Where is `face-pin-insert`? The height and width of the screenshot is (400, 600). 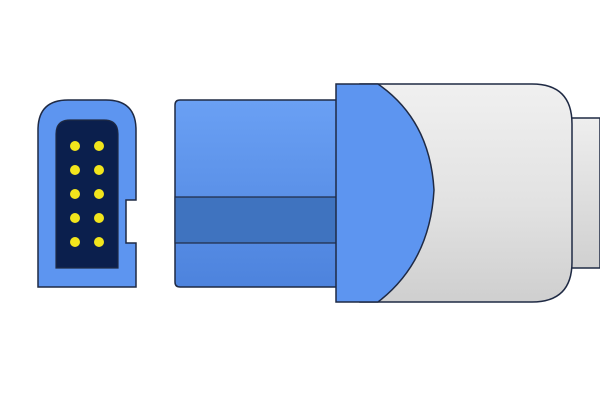
face-pin-insert is located at coordinates (87, 194).